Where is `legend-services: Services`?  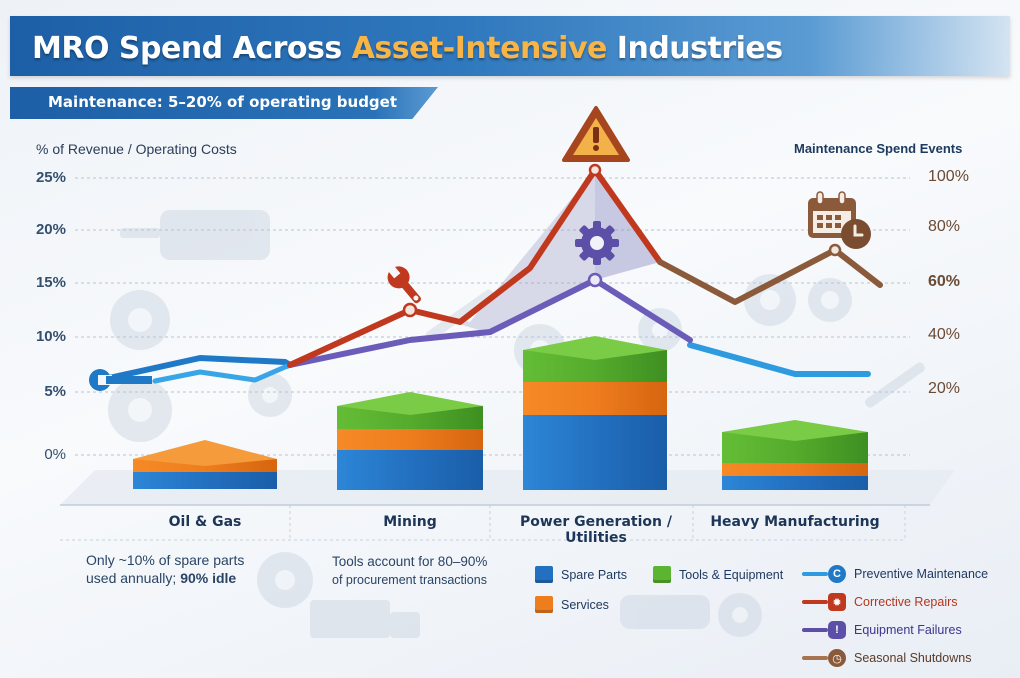 legend-services: Services is located at coordinates (572, 604).